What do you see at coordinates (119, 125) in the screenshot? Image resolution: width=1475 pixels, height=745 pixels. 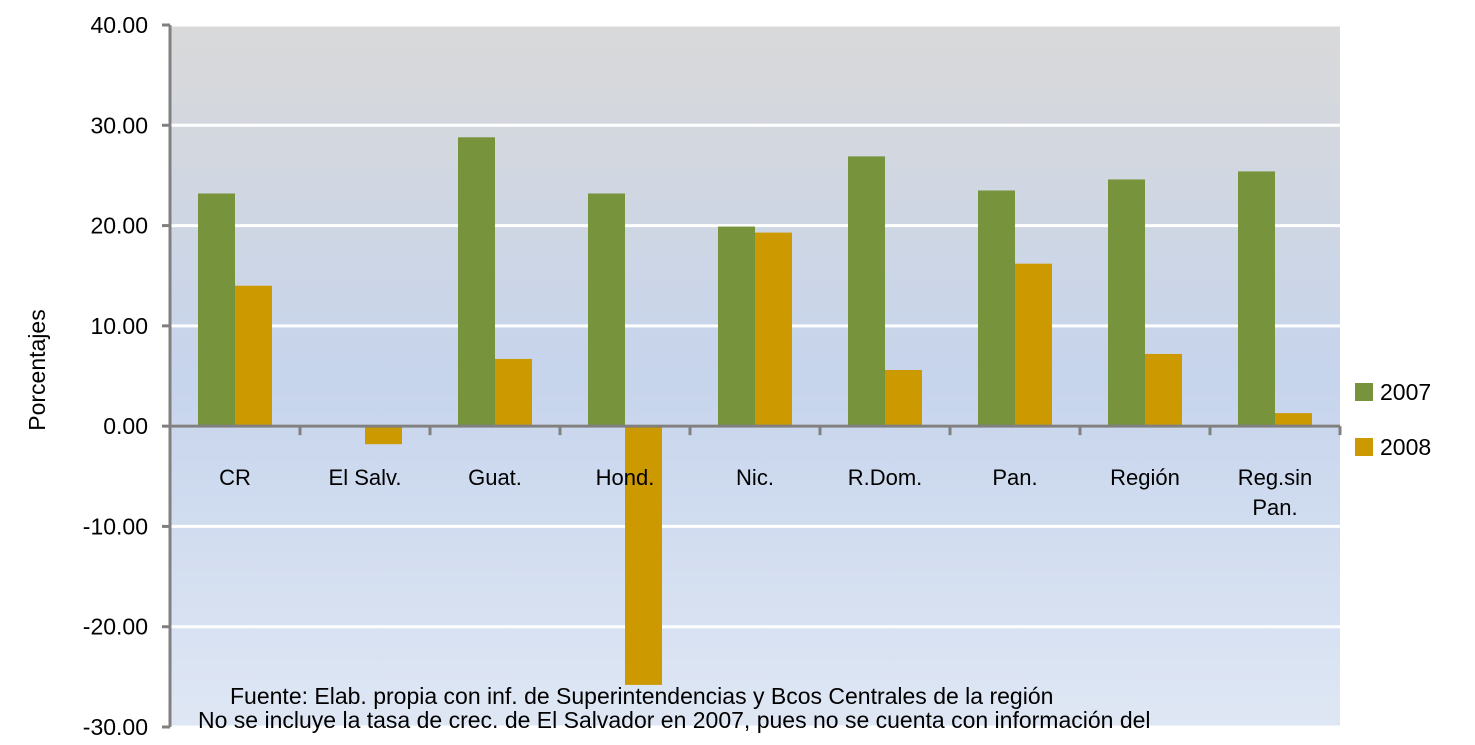 I see `y-tick-label: 30.00` at bounding box center [119, 125].